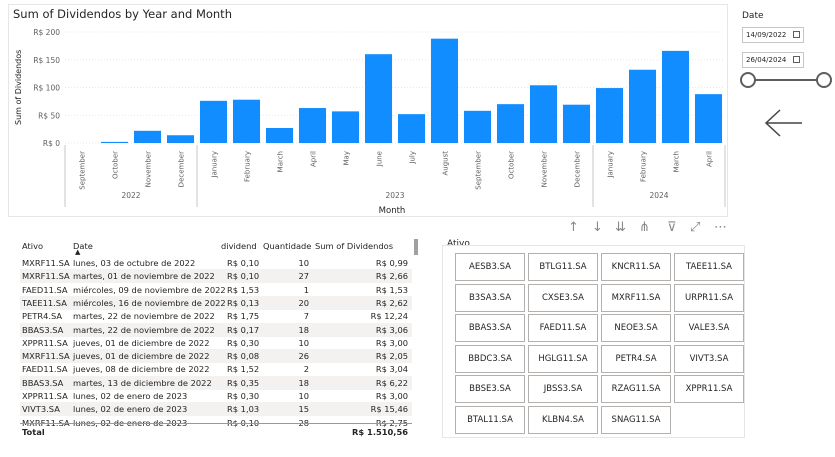  I want to click on column-header-sum: Sum of Dividendos, so click(354, 246).